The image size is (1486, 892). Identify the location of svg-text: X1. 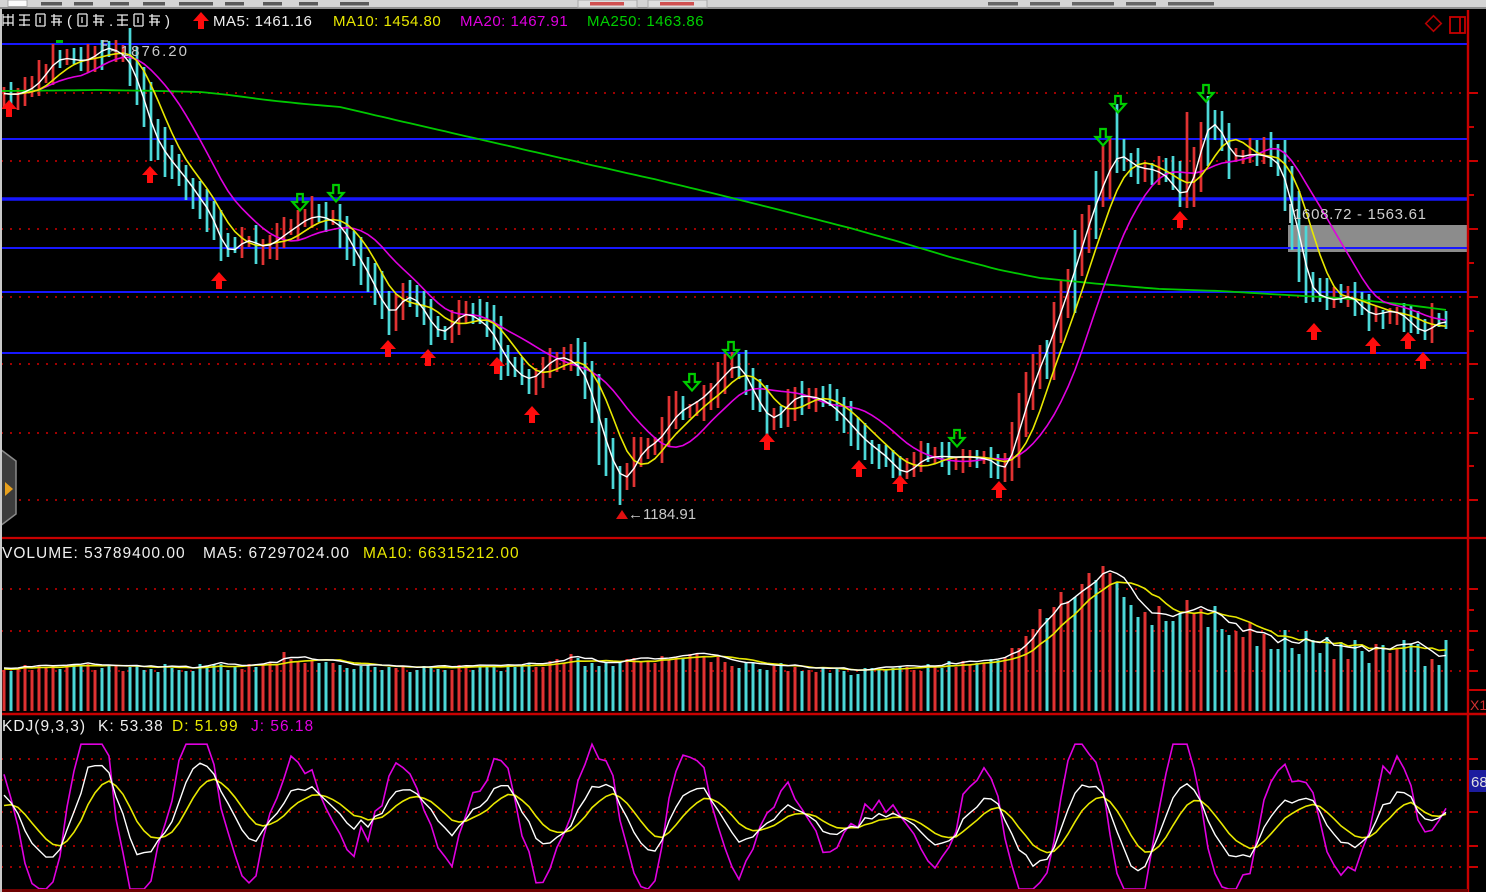
(1478, 705).